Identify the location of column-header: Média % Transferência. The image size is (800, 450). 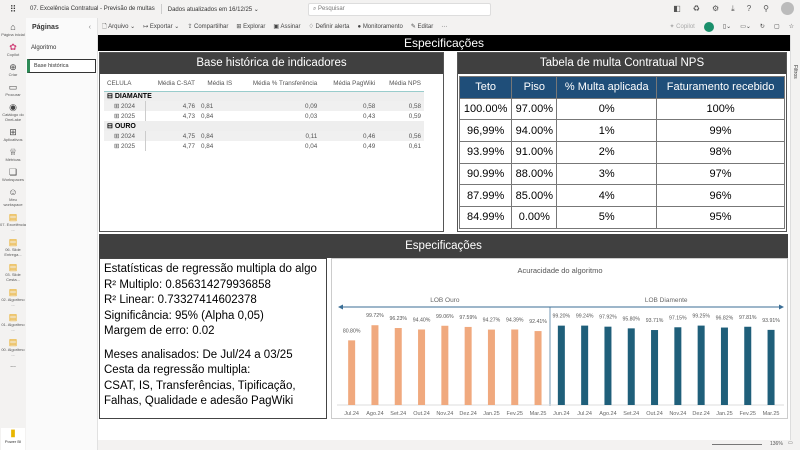
(278, 84).